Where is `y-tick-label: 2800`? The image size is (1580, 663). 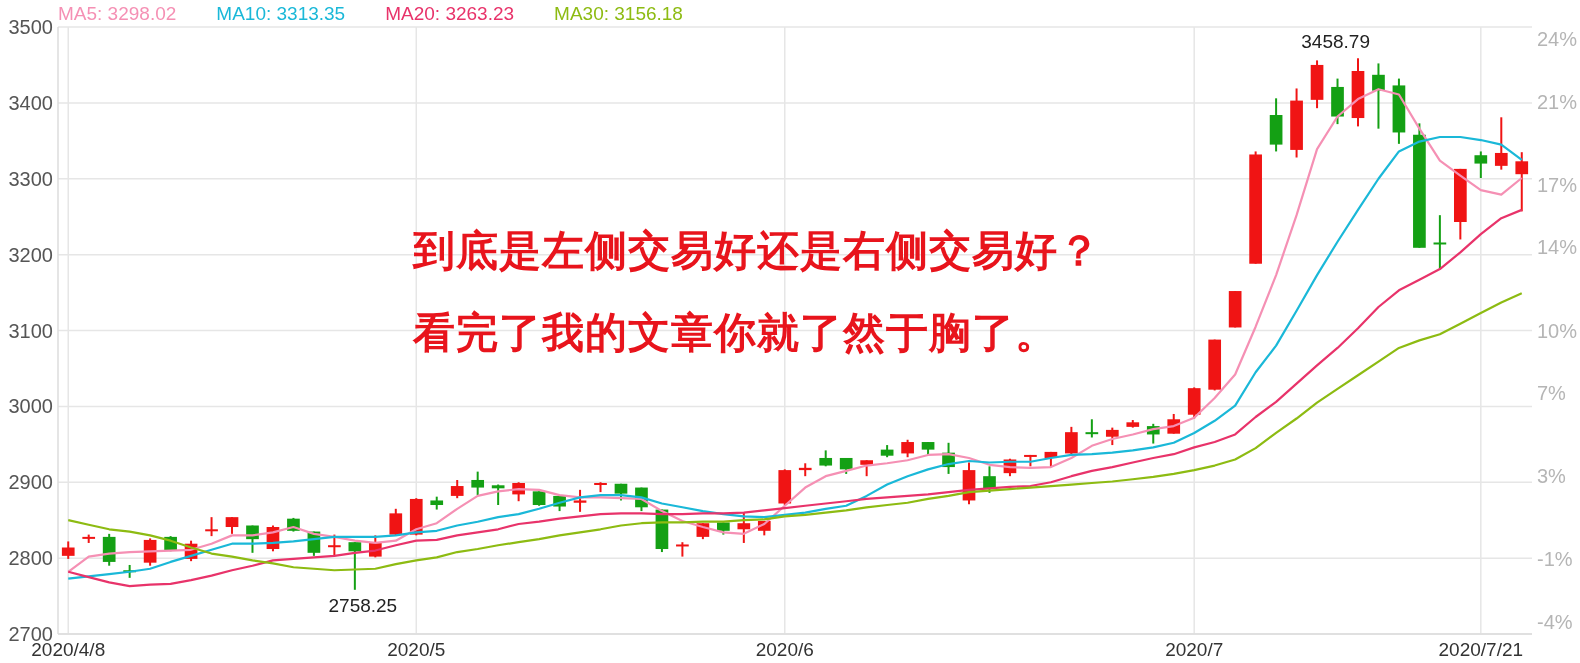
y-tick-label: 2800 is located at coordinates (30, 558).